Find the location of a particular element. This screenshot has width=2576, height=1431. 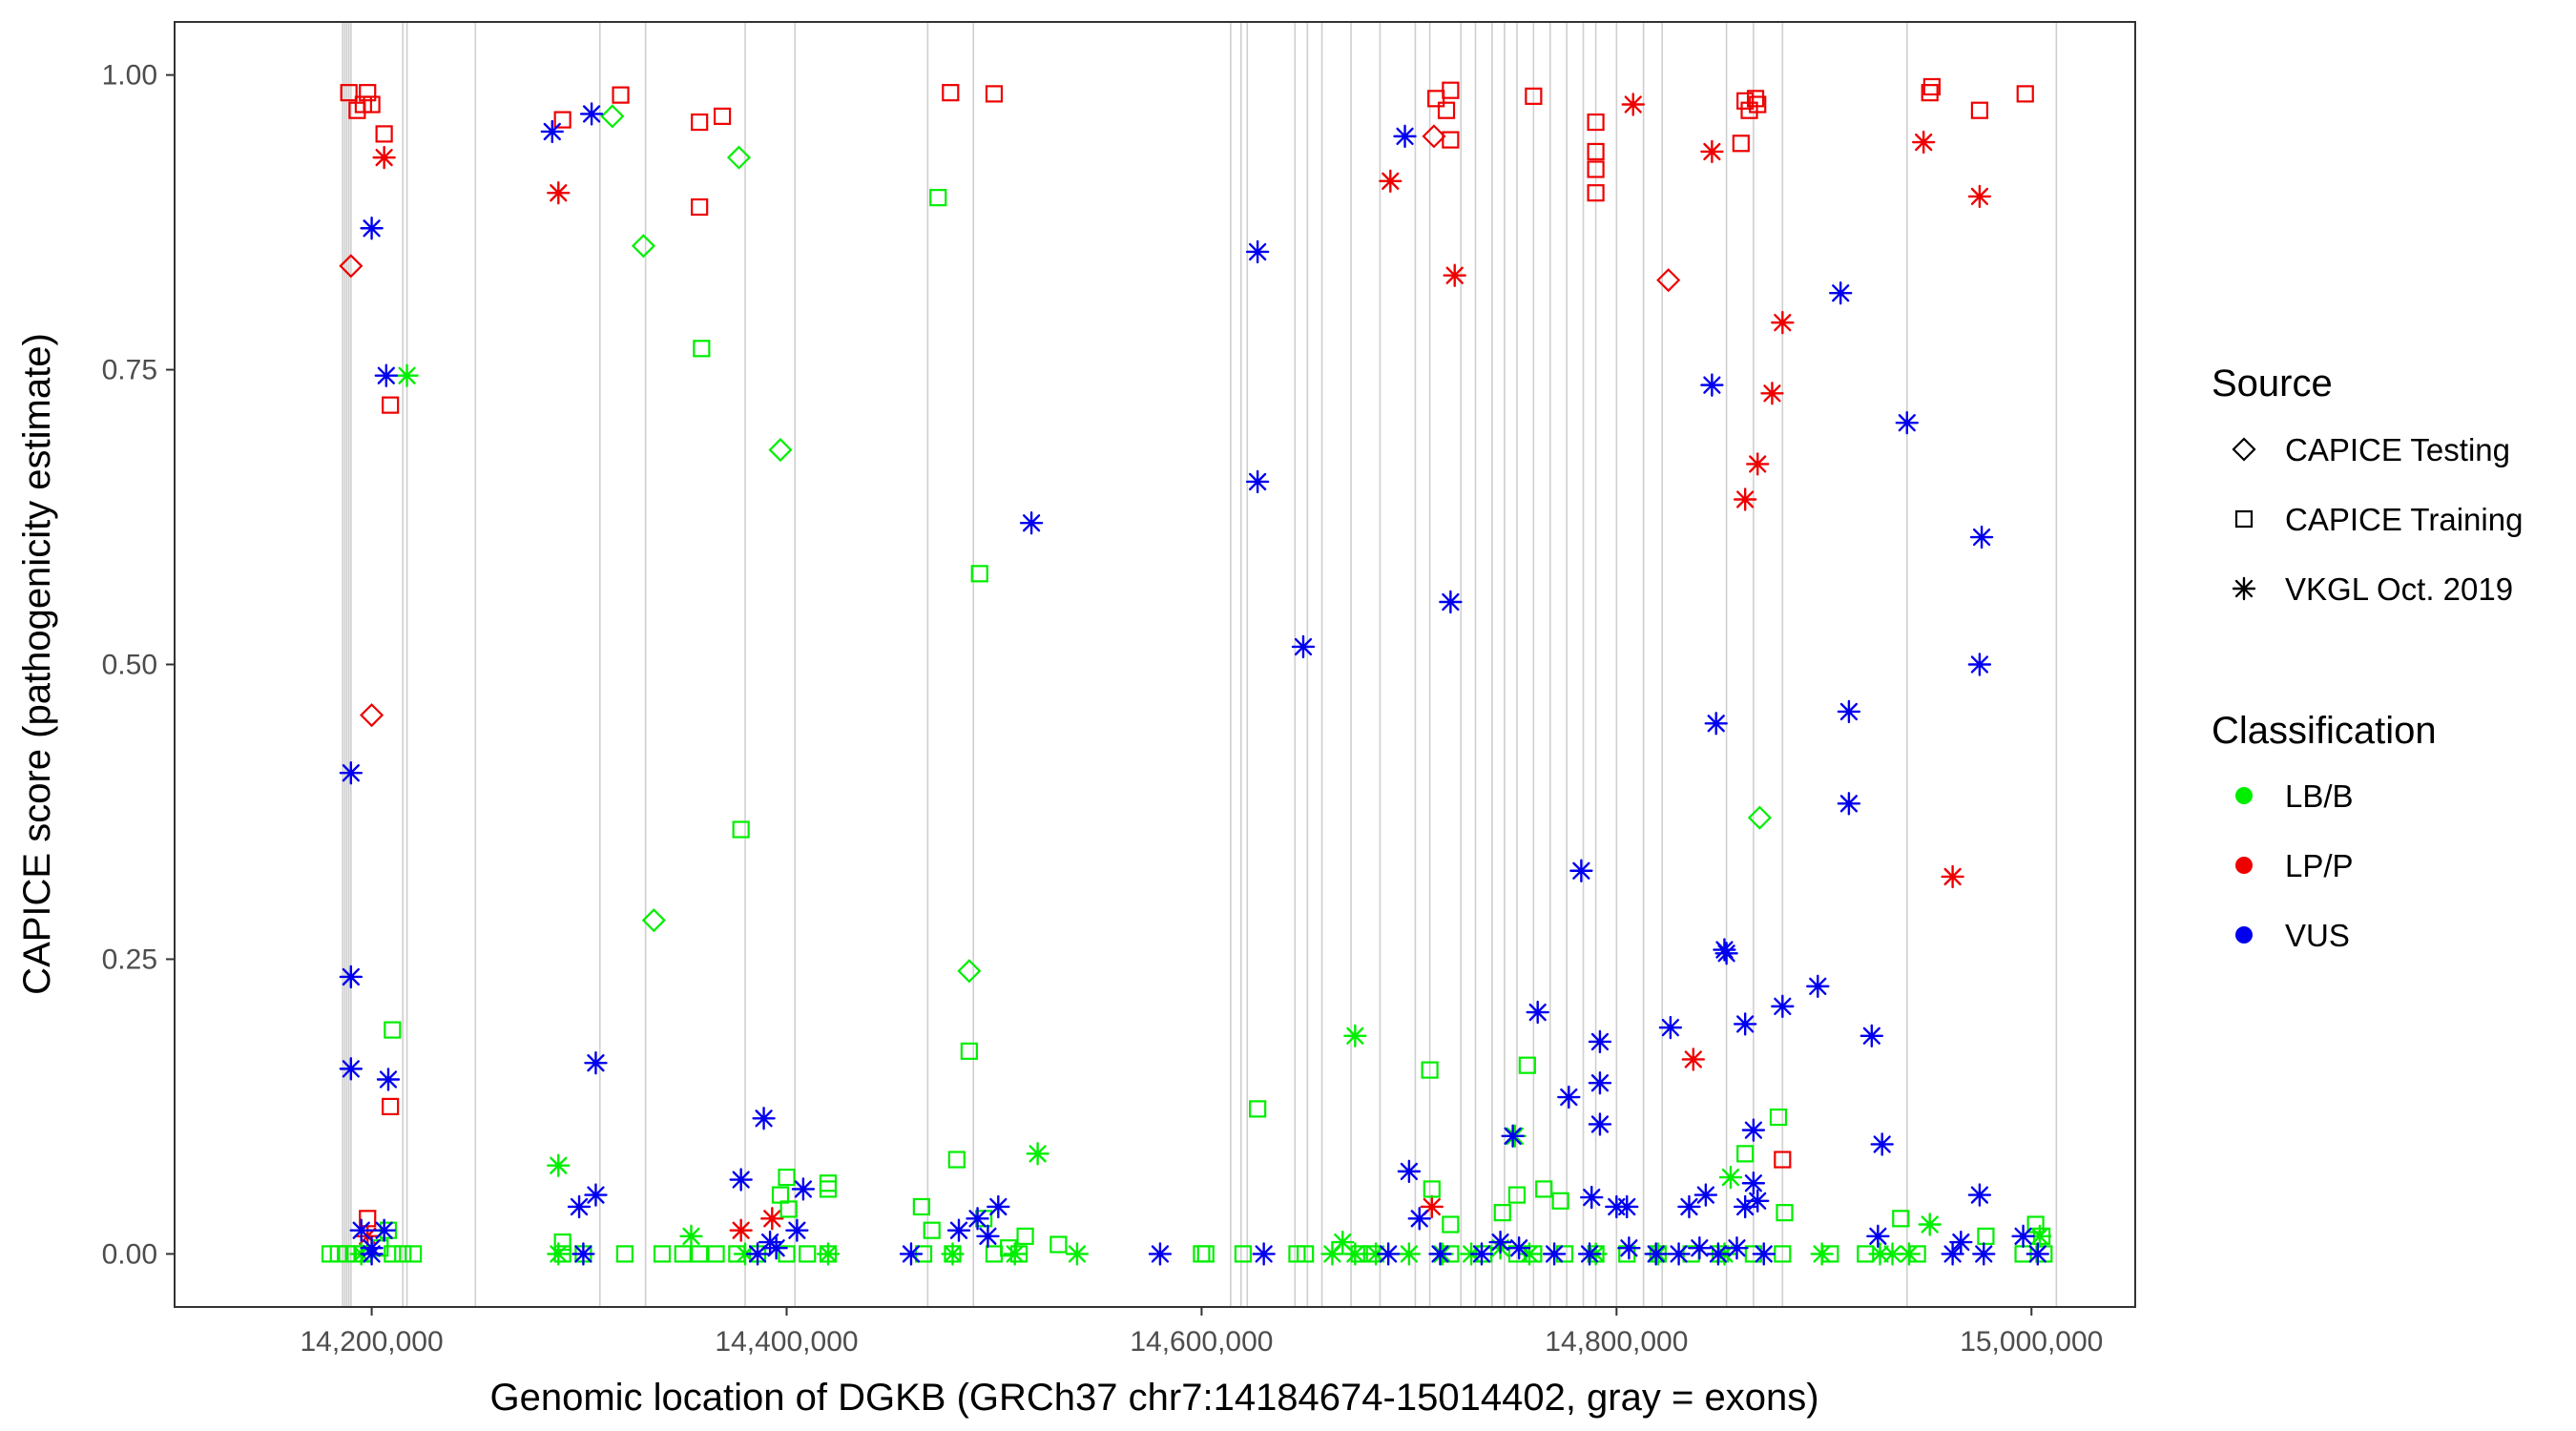

legend-classification-keys is located at coordinates (2244, 865).